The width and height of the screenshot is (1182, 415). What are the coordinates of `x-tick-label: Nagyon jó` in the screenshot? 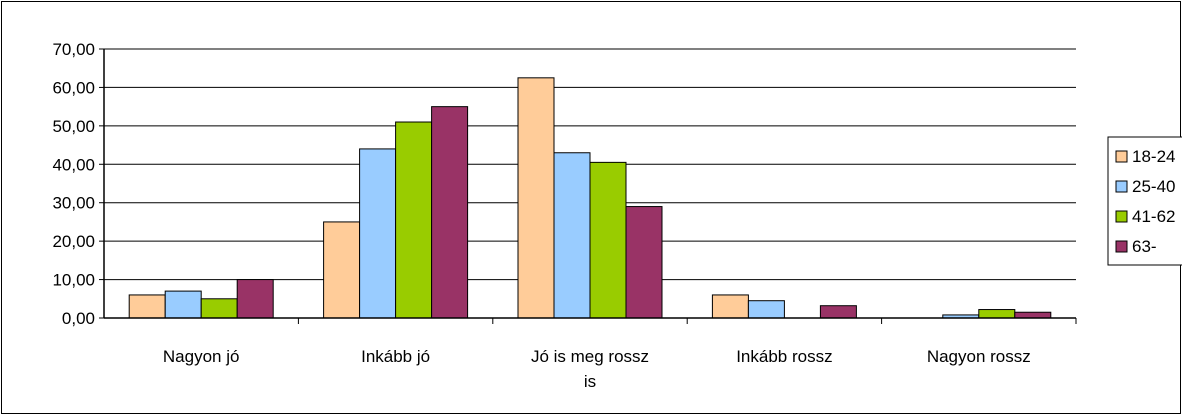 It's located at (201, 356).